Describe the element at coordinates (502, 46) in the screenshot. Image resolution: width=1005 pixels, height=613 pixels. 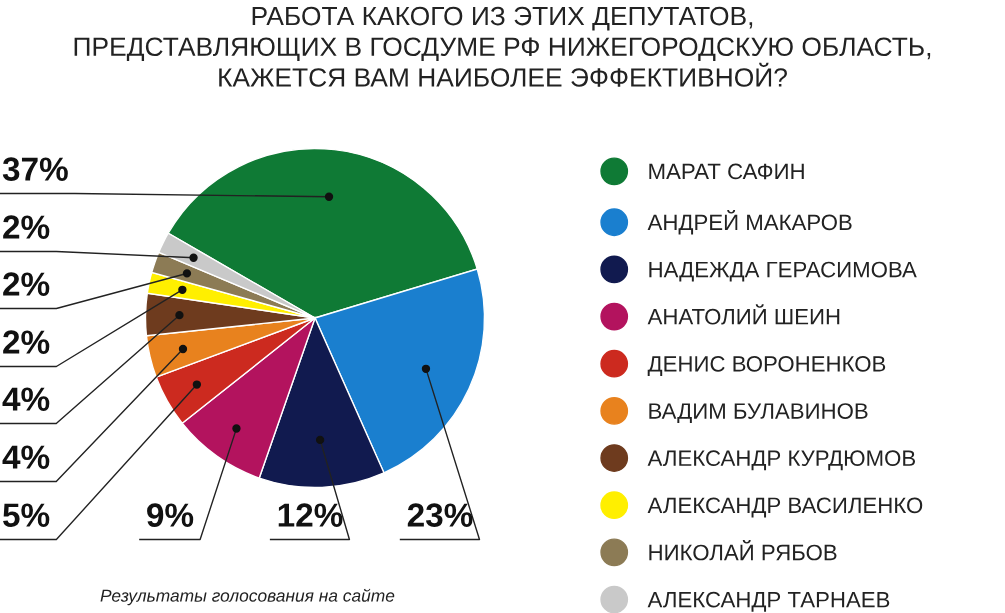
I see `chart-title: РАБОТА КАКОГО ИЗ ЭТИХ ДЕПУТАТОВ, ПРЕДСТАВЛЯЮЩИХ В ГОСДУМЕ РФ НИЖЕГОРОДСКУЮ ОБЛАСТЬ, КАЖЕТСЯ ВАМ НАИБОЛЕЕ ЭФФЕКТИВНОЙ?` at that location.